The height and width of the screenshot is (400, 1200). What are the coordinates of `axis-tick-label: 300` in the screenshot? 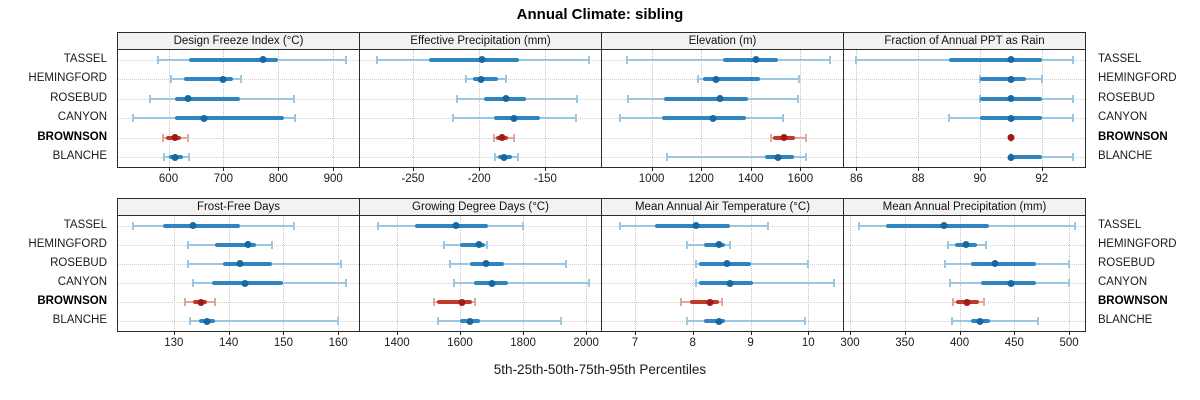 It's located at (850, 343).